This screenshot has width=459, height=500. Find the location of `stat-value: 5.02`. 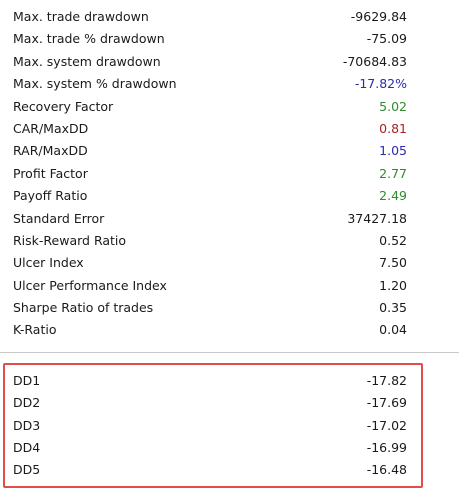

stat-value: 5.02 is located at coordinates (393, 106).